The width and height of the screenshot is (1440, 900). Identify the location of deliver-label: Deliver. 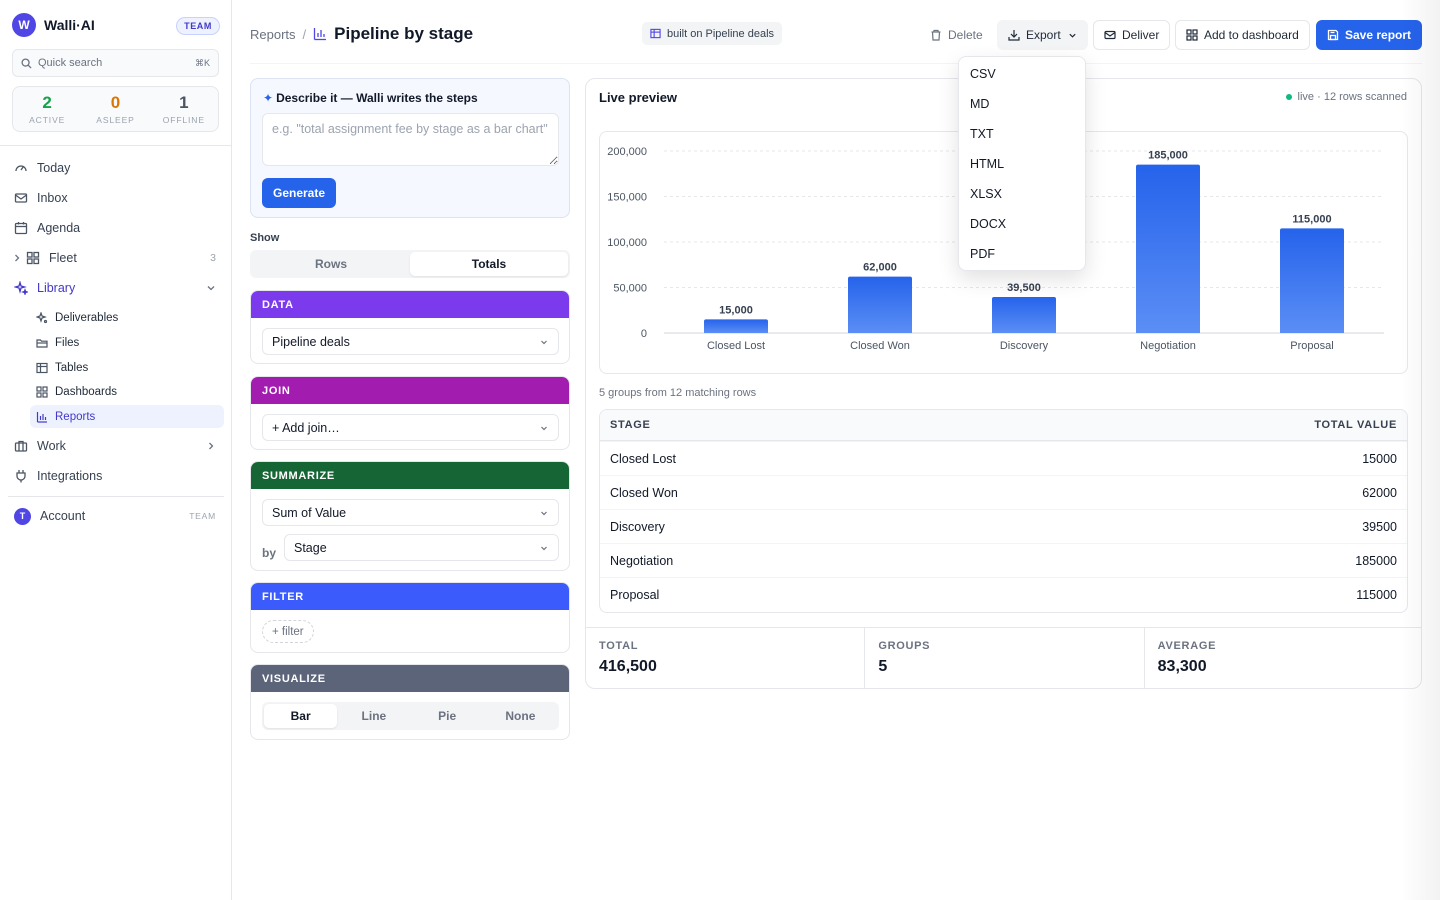
(1141, 35).